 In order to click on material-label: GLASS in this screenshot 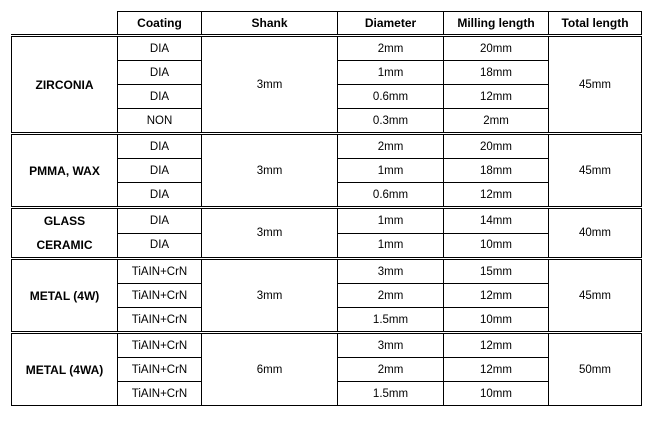, I will do `click(64, 221)`.